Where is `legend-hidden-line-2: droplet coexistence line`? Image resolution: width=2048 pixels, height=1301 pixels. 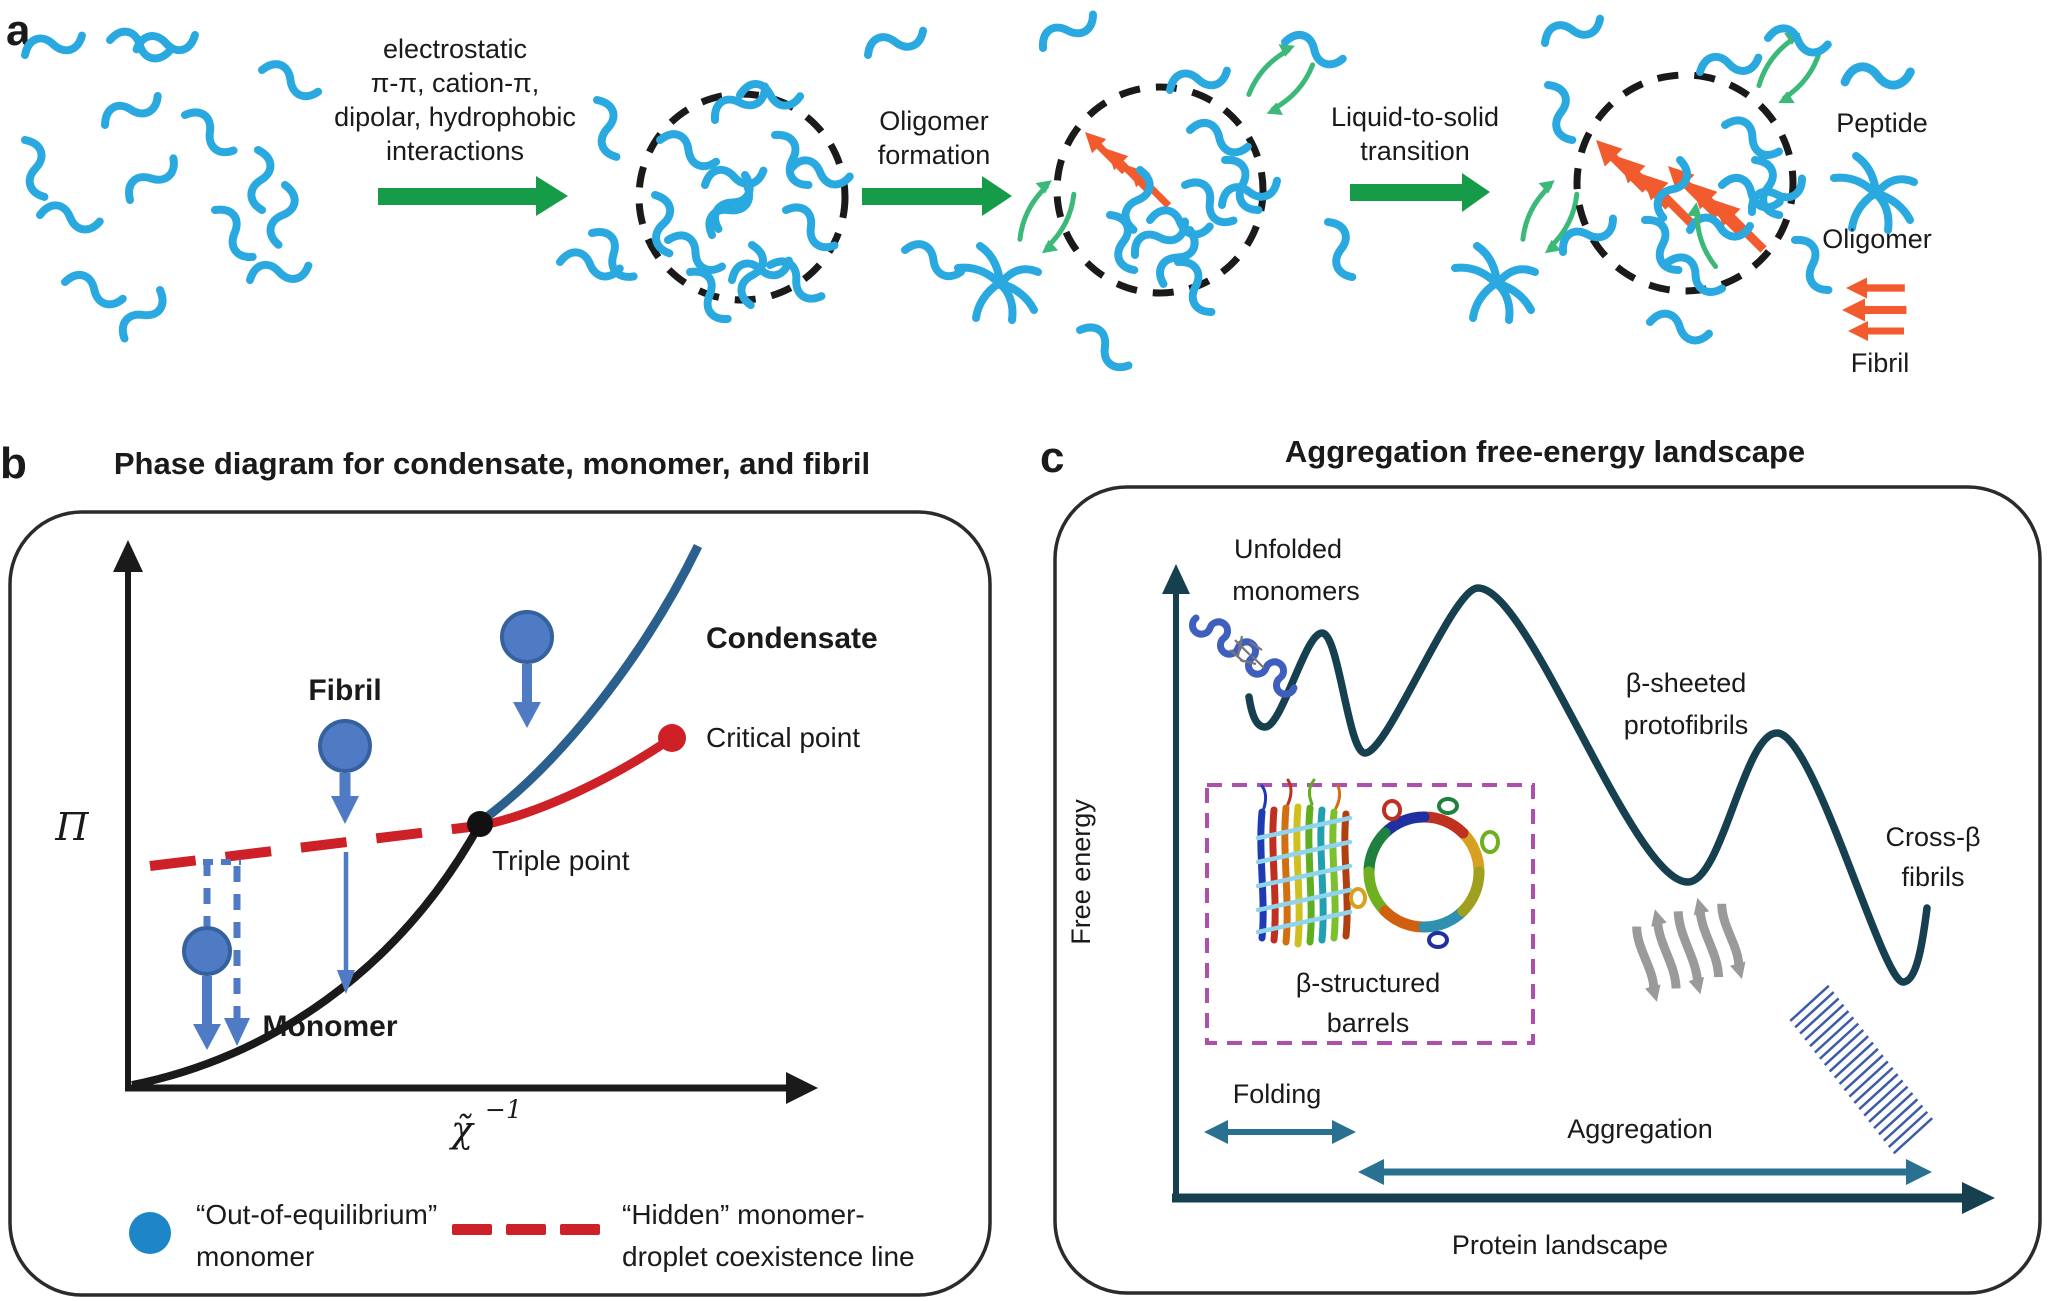
legend-hidden-line-2: droplet coexistence line is located at coordinates (768, 1256).